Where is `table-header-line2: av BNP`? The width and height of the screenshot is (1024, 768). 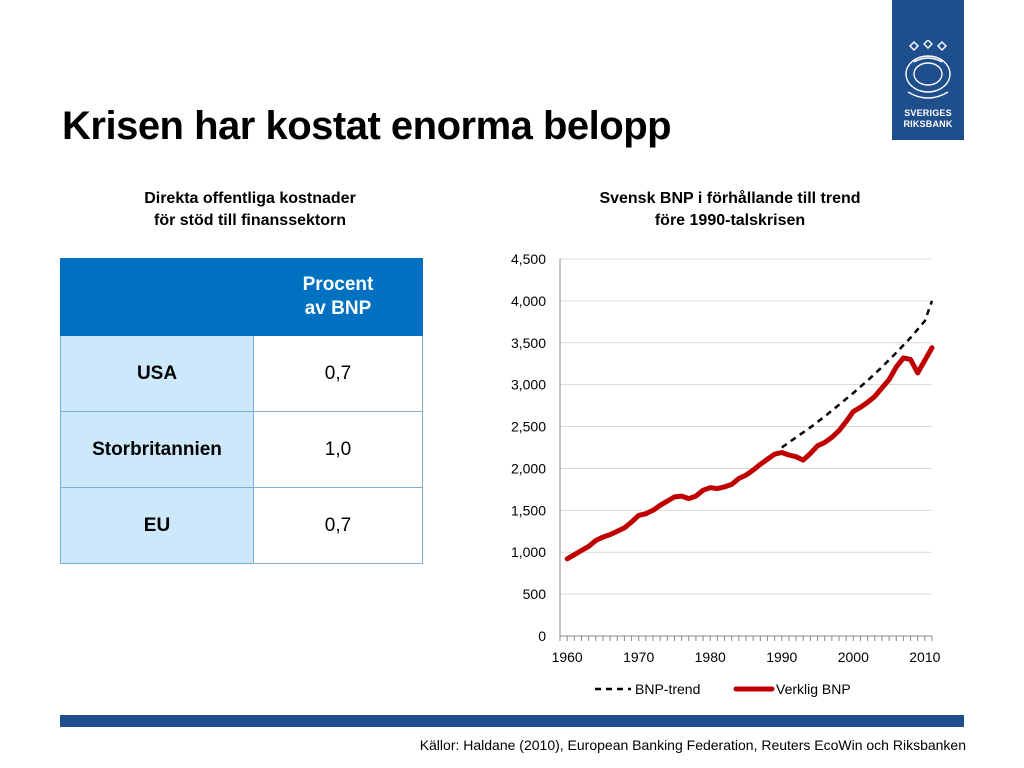
table-header-line2: av BNP is located at coordinates (338, 308).